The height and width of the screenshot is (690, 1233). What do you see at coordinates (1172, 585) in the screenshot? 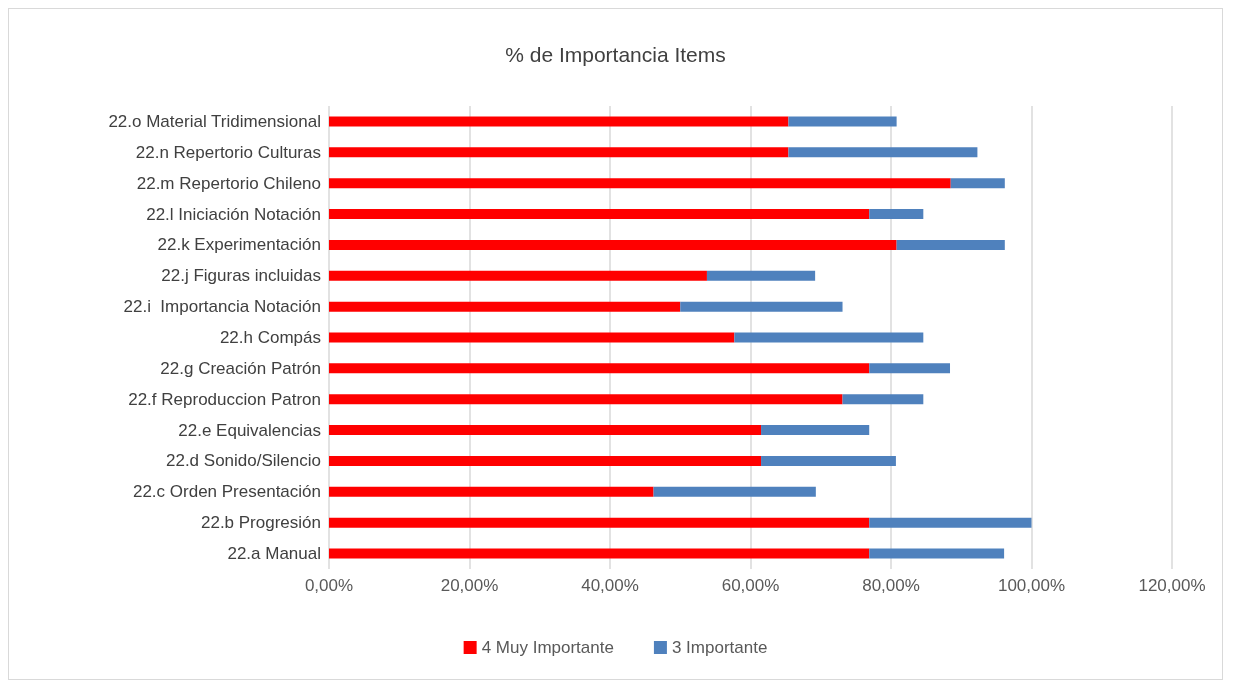
I see `x-tick-label: 120,00%` at bounding box center [1172, 585].